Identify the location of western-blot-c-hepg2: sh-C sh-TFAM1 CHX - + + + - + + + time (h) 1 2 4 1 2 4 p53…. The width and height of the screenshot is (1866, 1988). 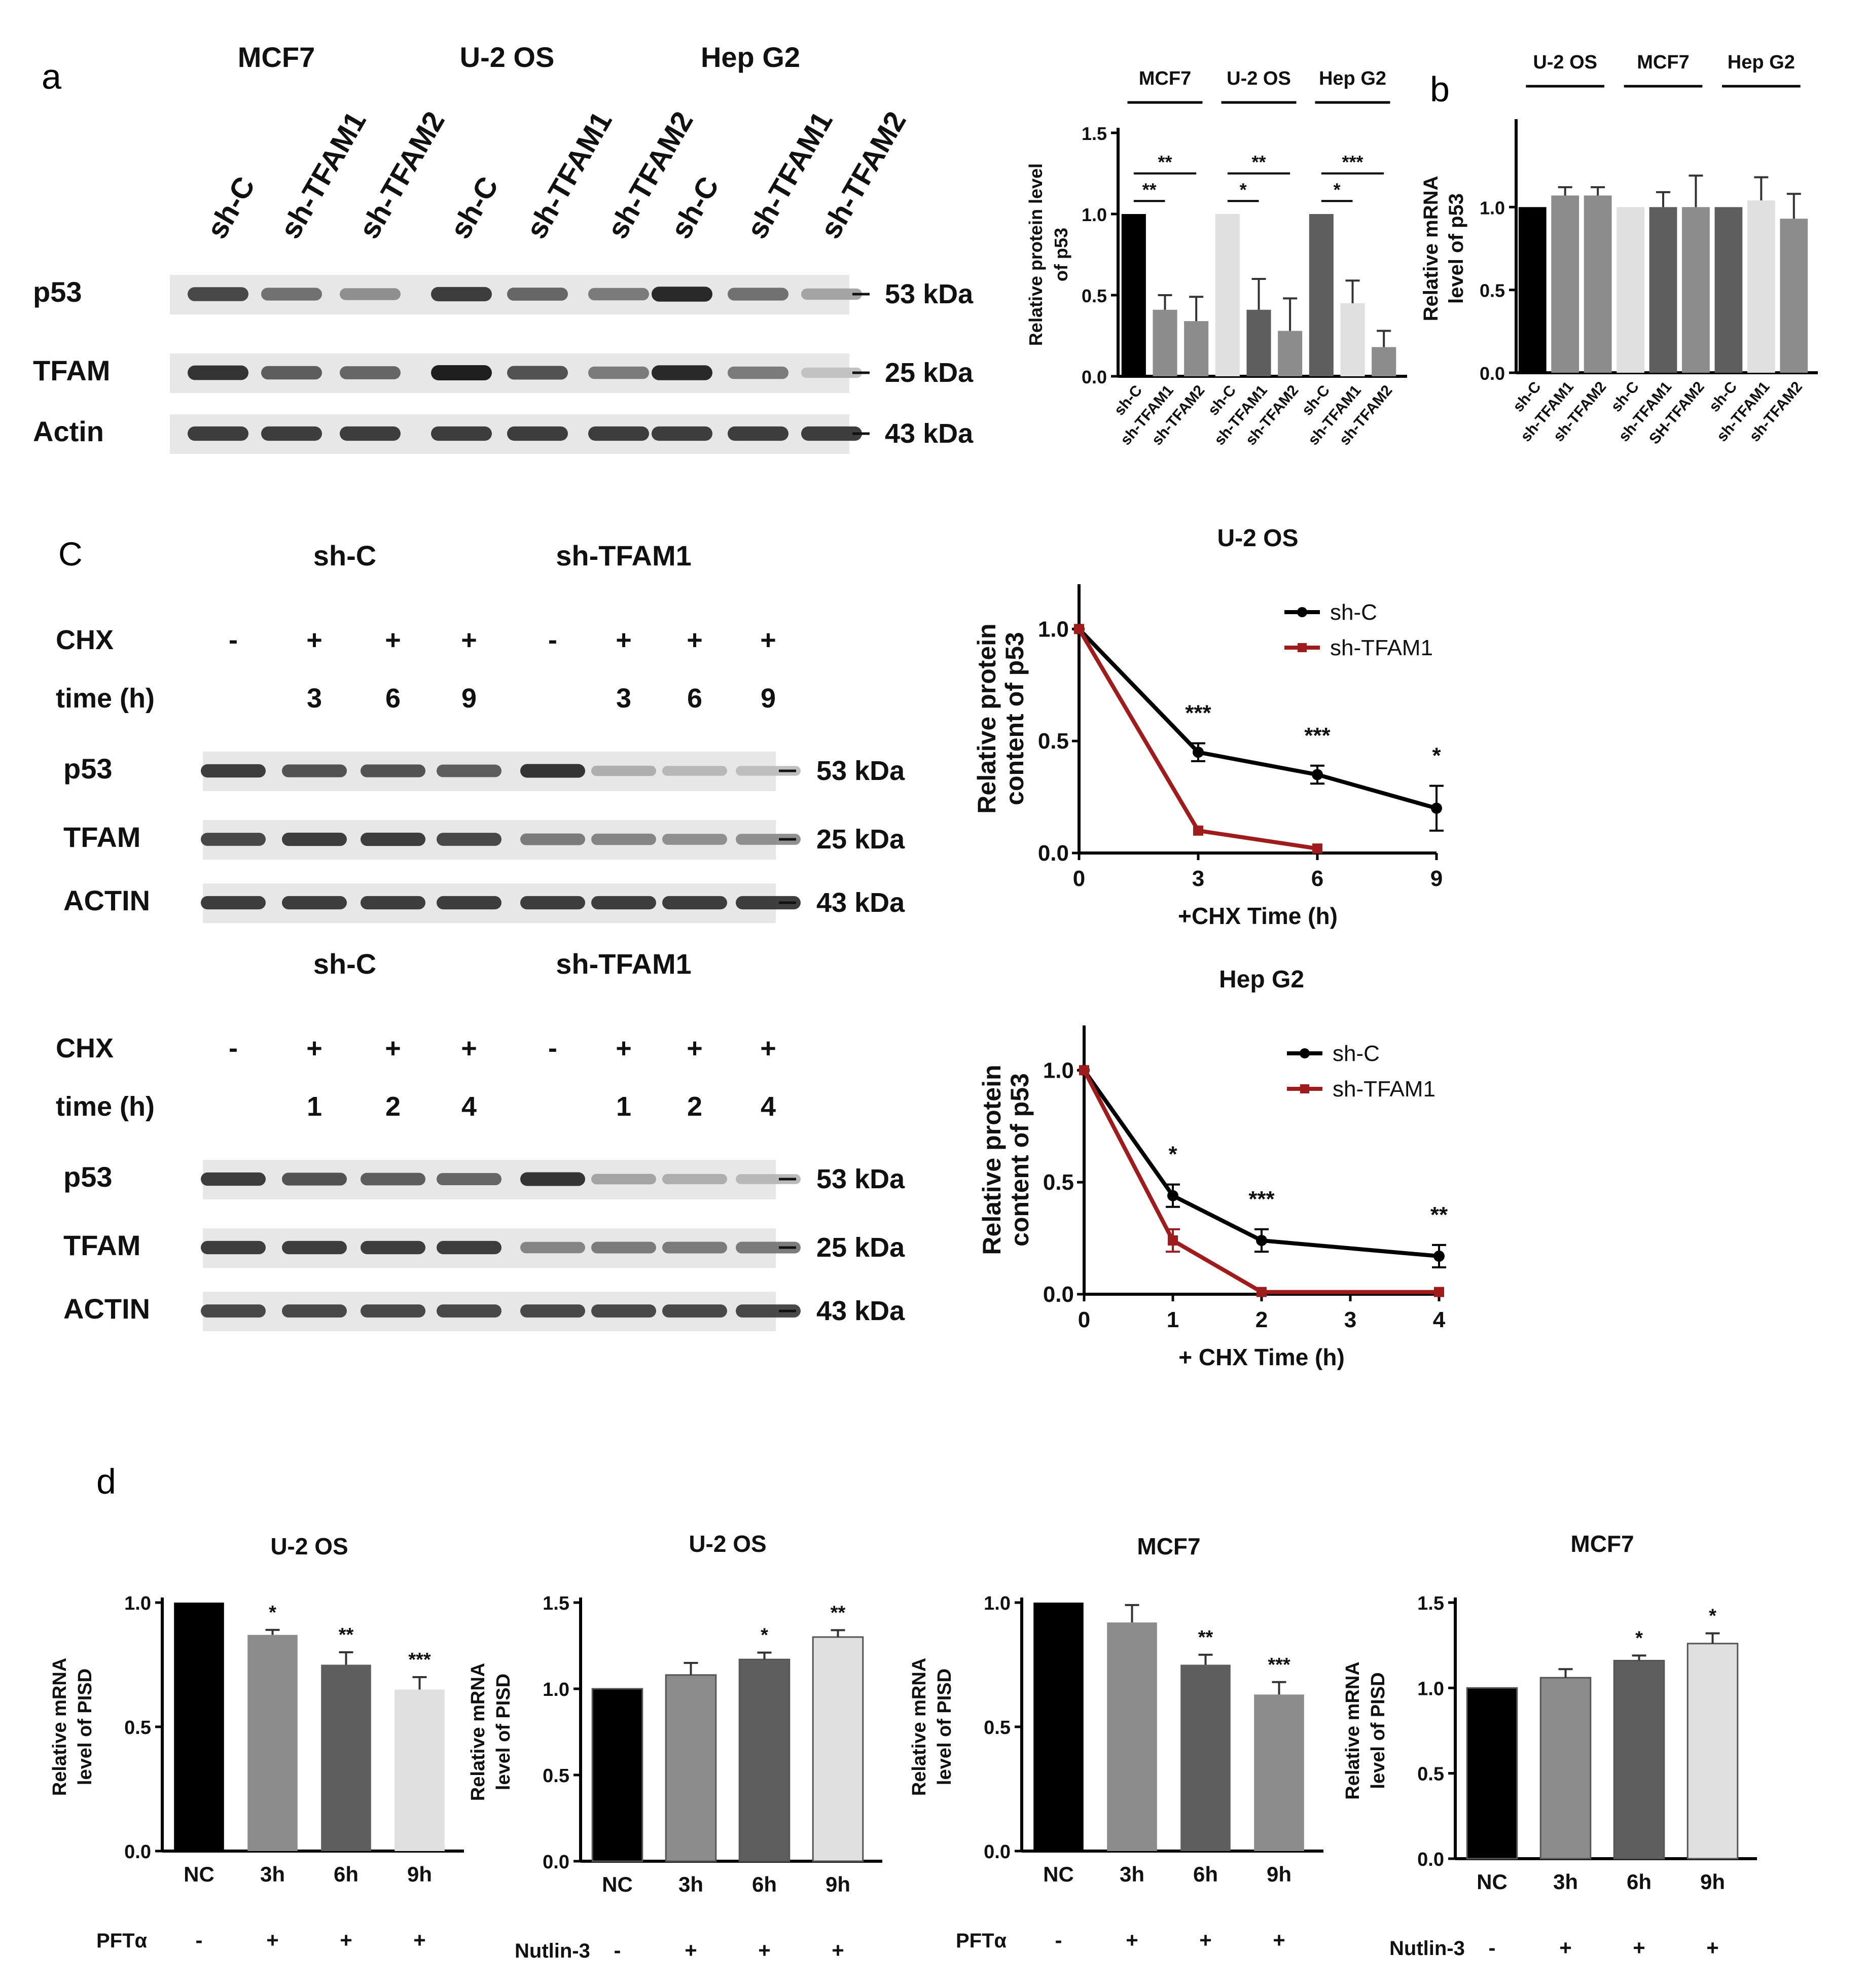
(480, 1139).